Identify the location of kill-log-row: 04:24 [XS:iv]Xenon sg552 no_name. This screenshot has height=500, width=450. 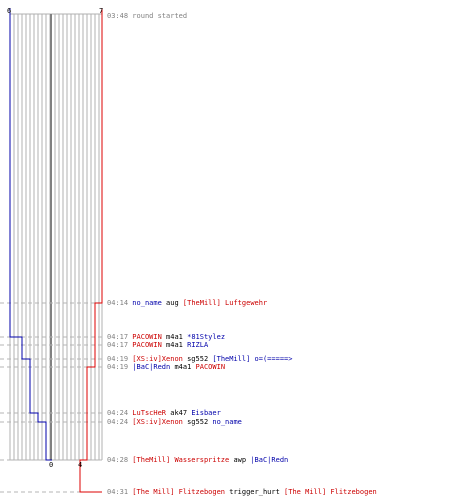
(174, 422).